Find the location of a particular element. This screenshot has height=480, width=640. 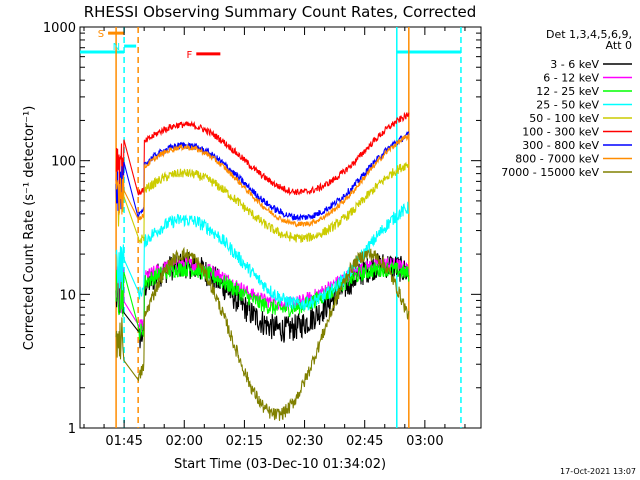

legend-label: 12 - 25 keV is located at coordinates (567, 91).